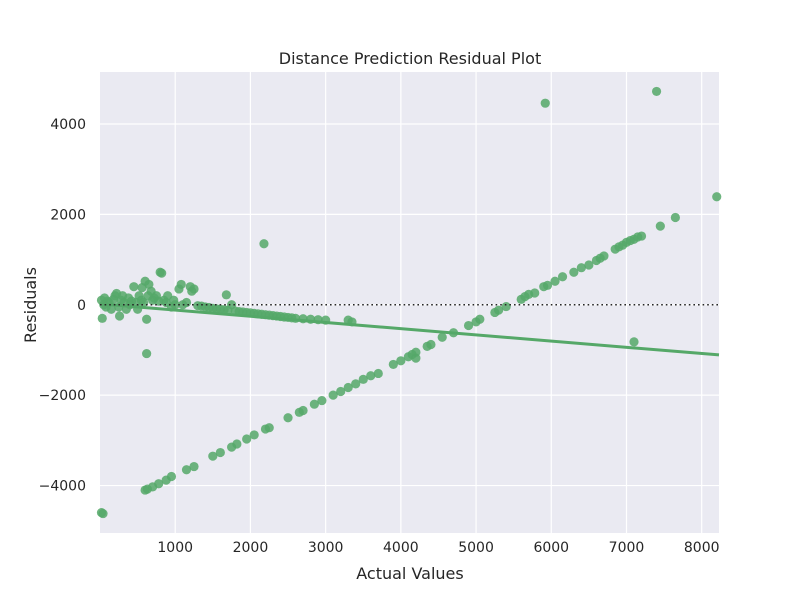 The width and height of the screenshot is (800, 604). Describe the element at coordinates (68, 215) in the screenshot. I see `y-tick-label: 2000` at that location.